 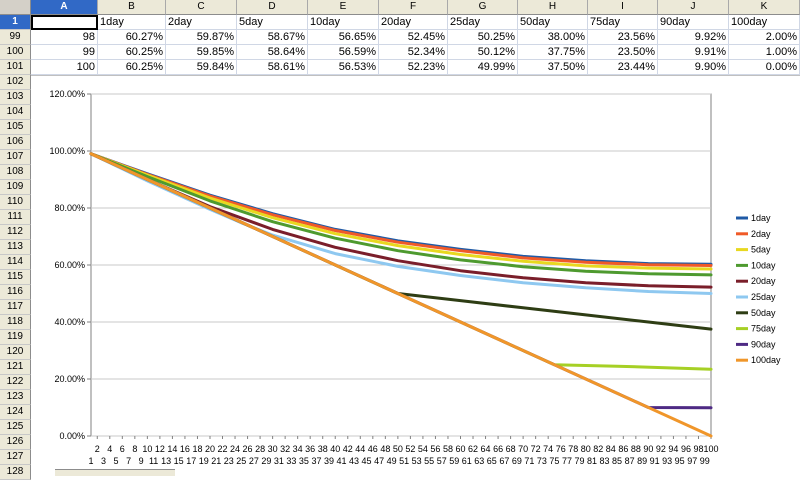 What do you see at coordinates (15, 37) in the screenshot?
I see `row-header: 99` at bounding box center [15, 37].